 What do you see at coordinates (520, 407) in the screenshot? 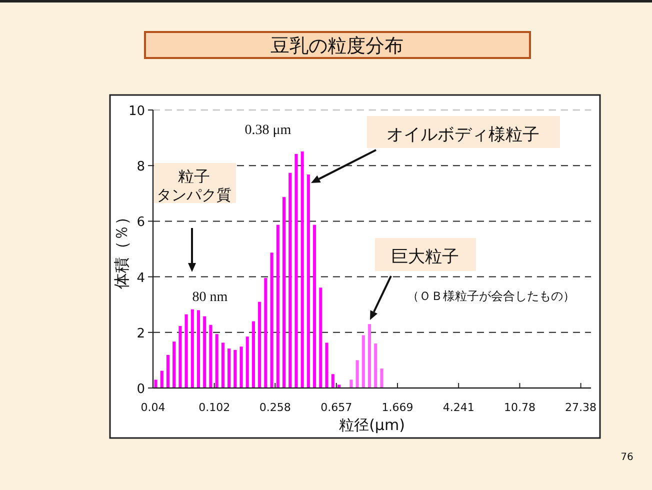
I see `x-tick-label: 10.78` at bounding box center [520, 407].